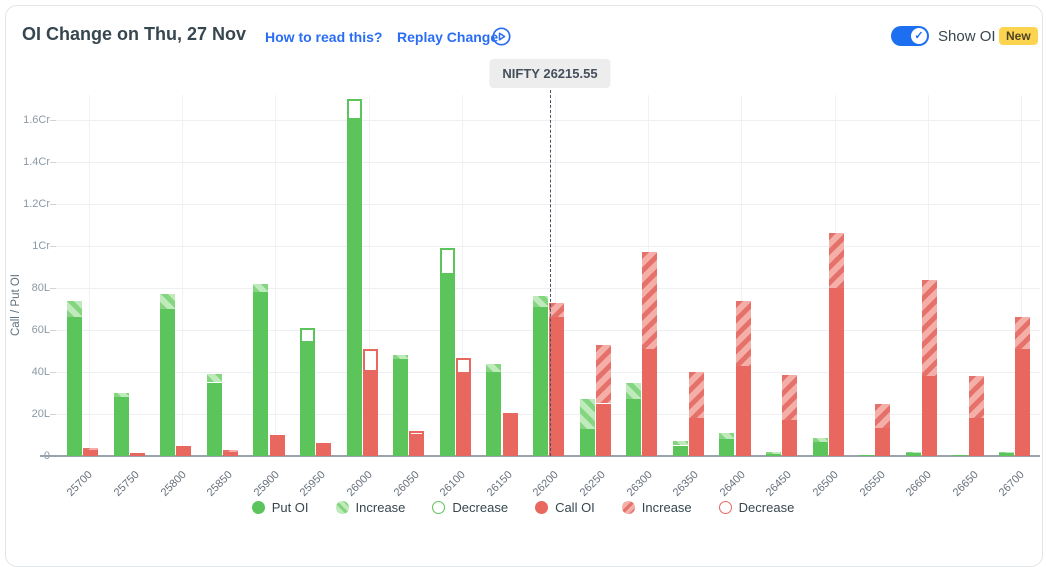 The width and height of the screenshot is (1046, 567). What do you see at coordinates (448, 37) in the screenshot?
I see `replay-change-link: Replay Change` at bounding box center [448, 37].